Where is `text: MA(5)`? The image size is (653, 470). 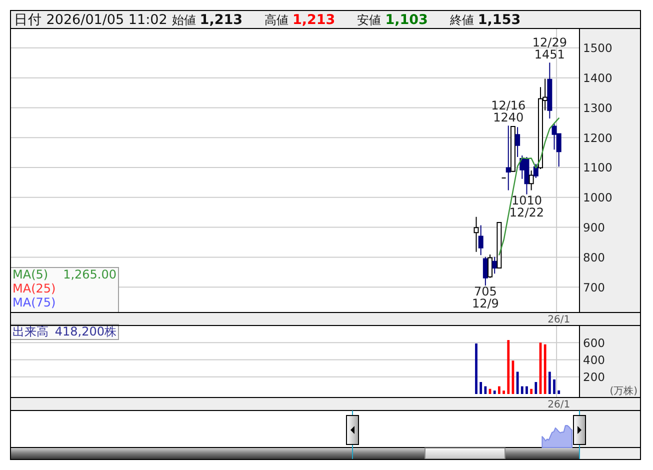 text: MA(5) is located at coordinates (30, 275).